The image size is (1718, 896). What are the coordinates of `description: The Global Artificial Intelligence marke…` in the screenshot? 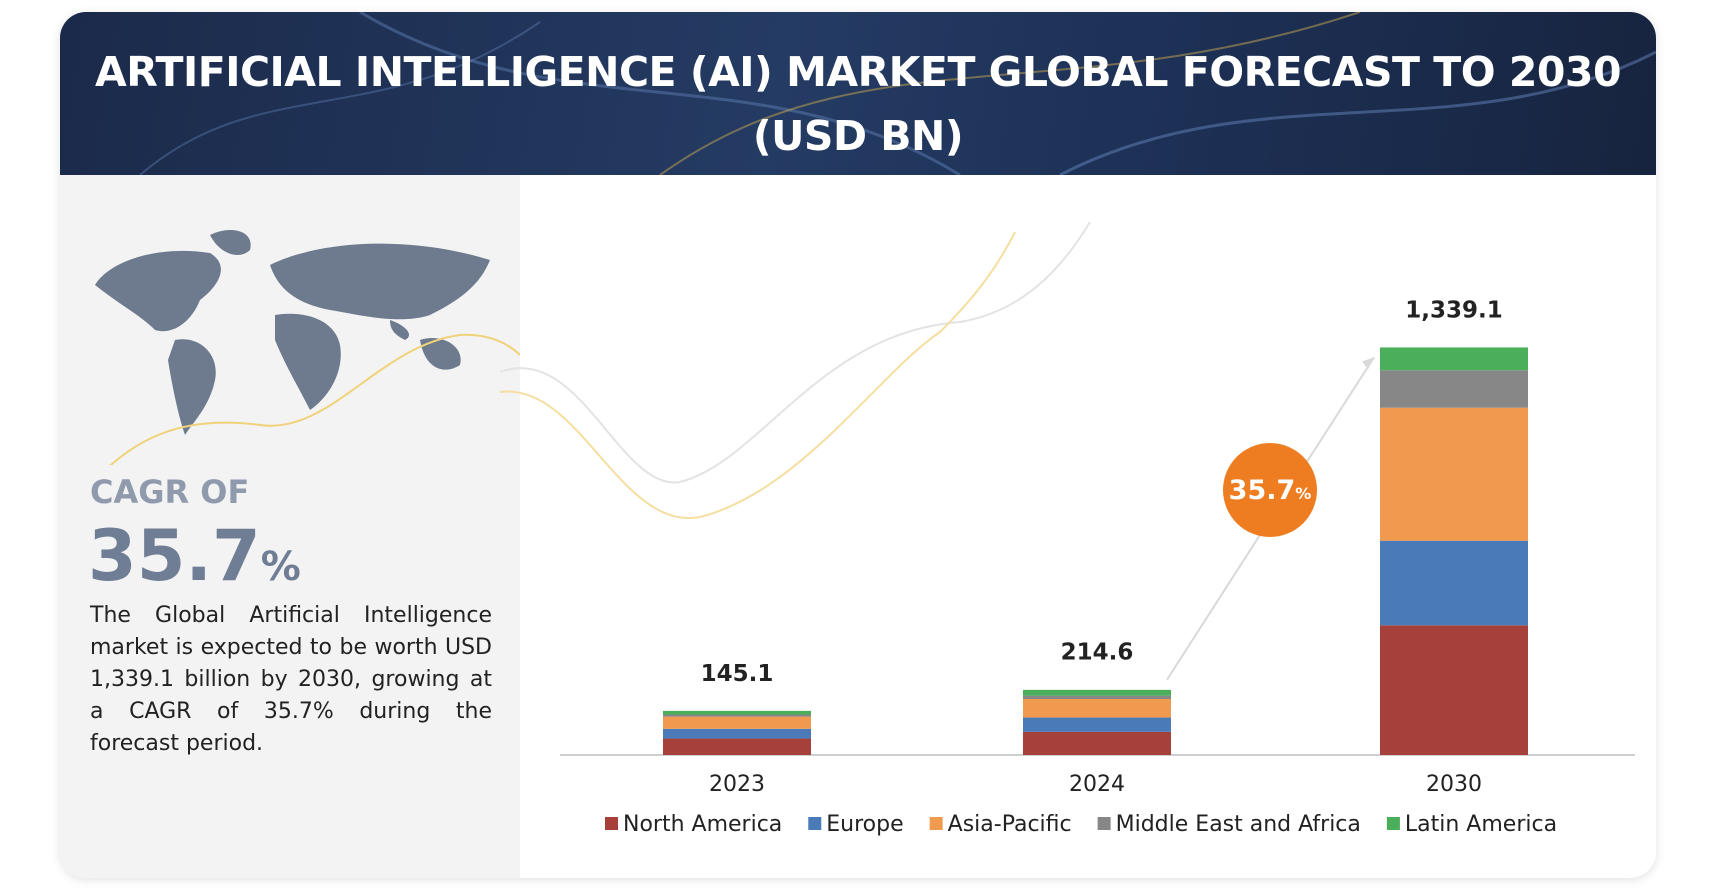 It's located at (291, 679).